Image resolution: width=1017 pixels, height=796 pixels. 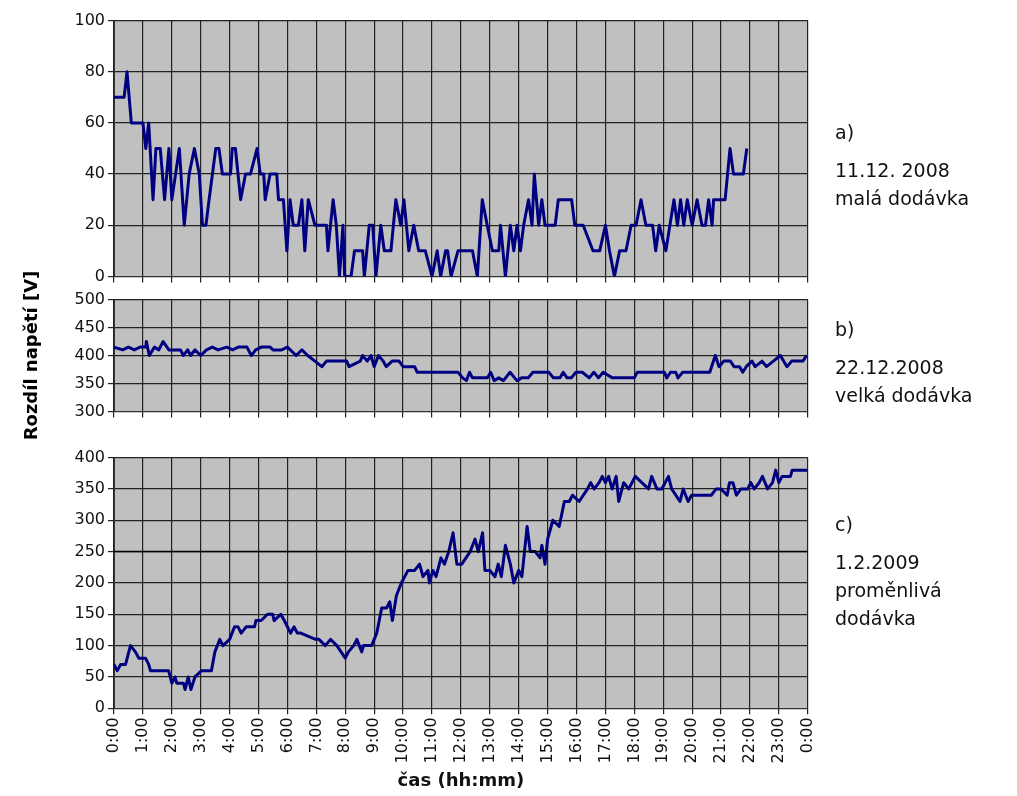 What do you see at coordinates (170, 735) in the screenshot?
I see `x-tick-label: 2:00` at bounding box center [170, 735].